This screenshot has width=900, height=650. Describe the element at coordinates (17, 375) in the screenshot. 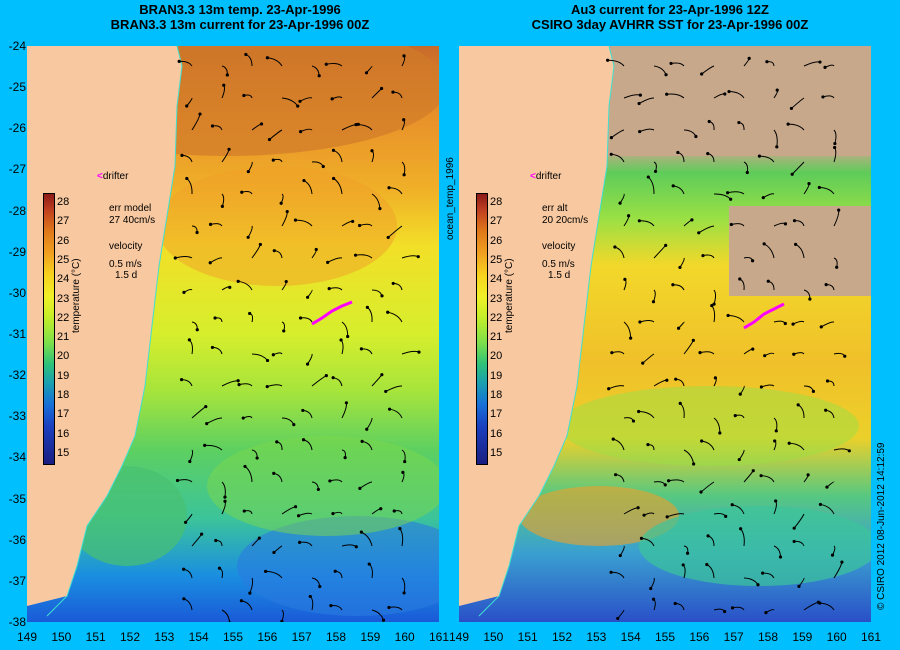

I see `y-axis-tick-label: -32` at that location.